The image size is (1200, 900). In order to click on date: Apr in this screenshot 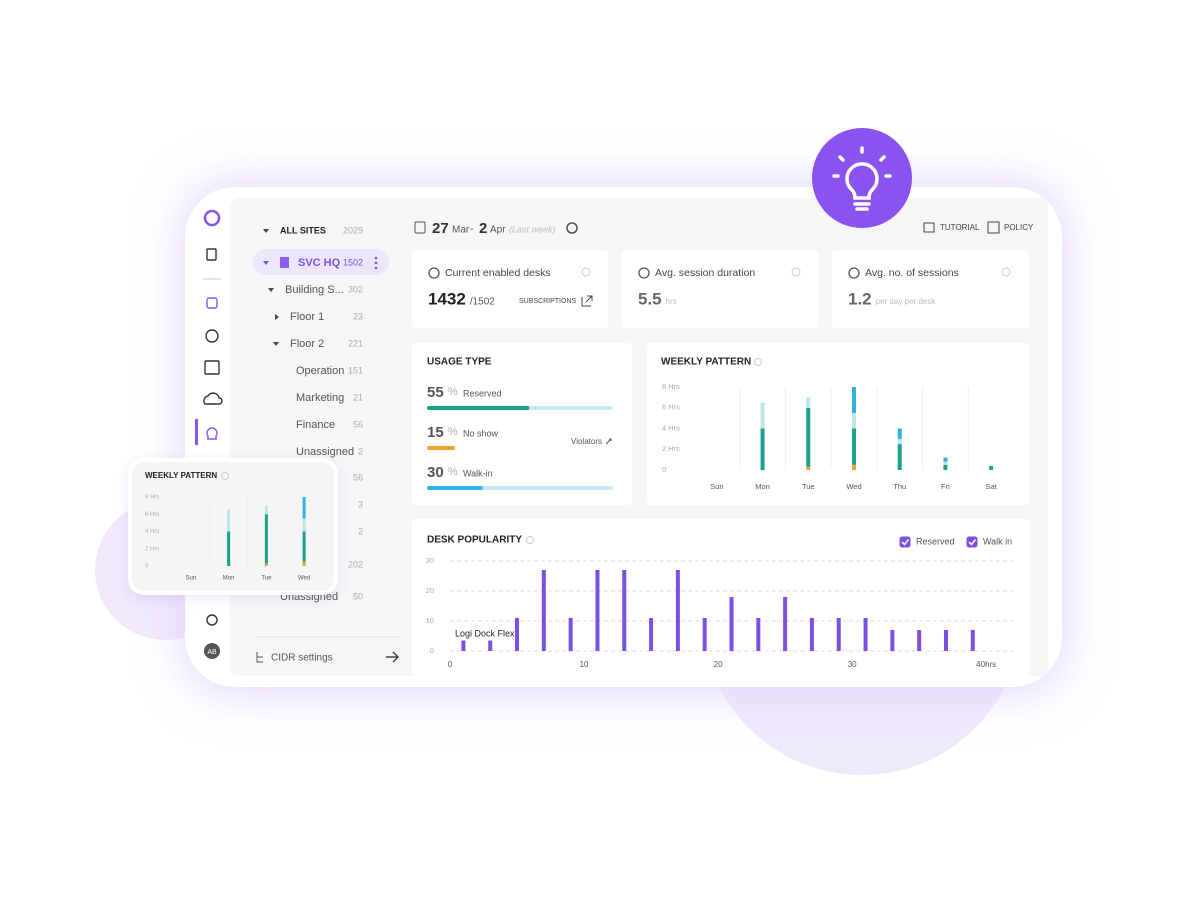, I will do `click(498, 230)`.